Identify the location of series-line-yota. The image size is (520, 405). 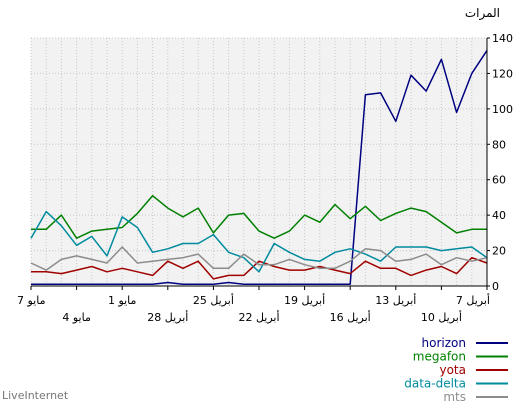
(259, 268).